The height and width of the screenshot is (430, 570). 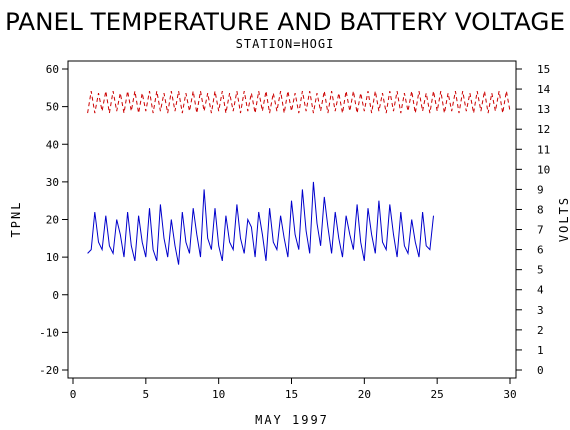 What do you see at coordinates (540, 230) in the screenshot?
I see `right-tick-label: 7` at bounding box center [540, 230].